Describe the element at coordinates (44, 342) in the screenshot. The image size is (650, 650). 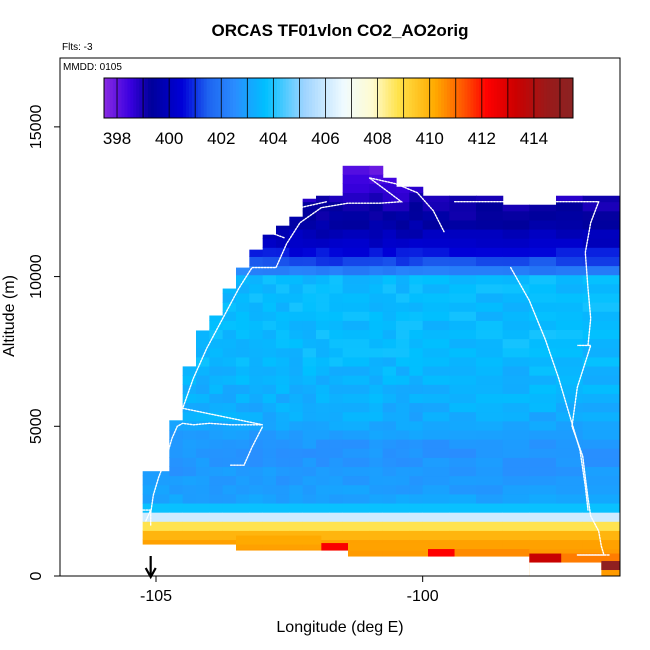
I see `y-axis: 0 5000 10000 15000` at that location.